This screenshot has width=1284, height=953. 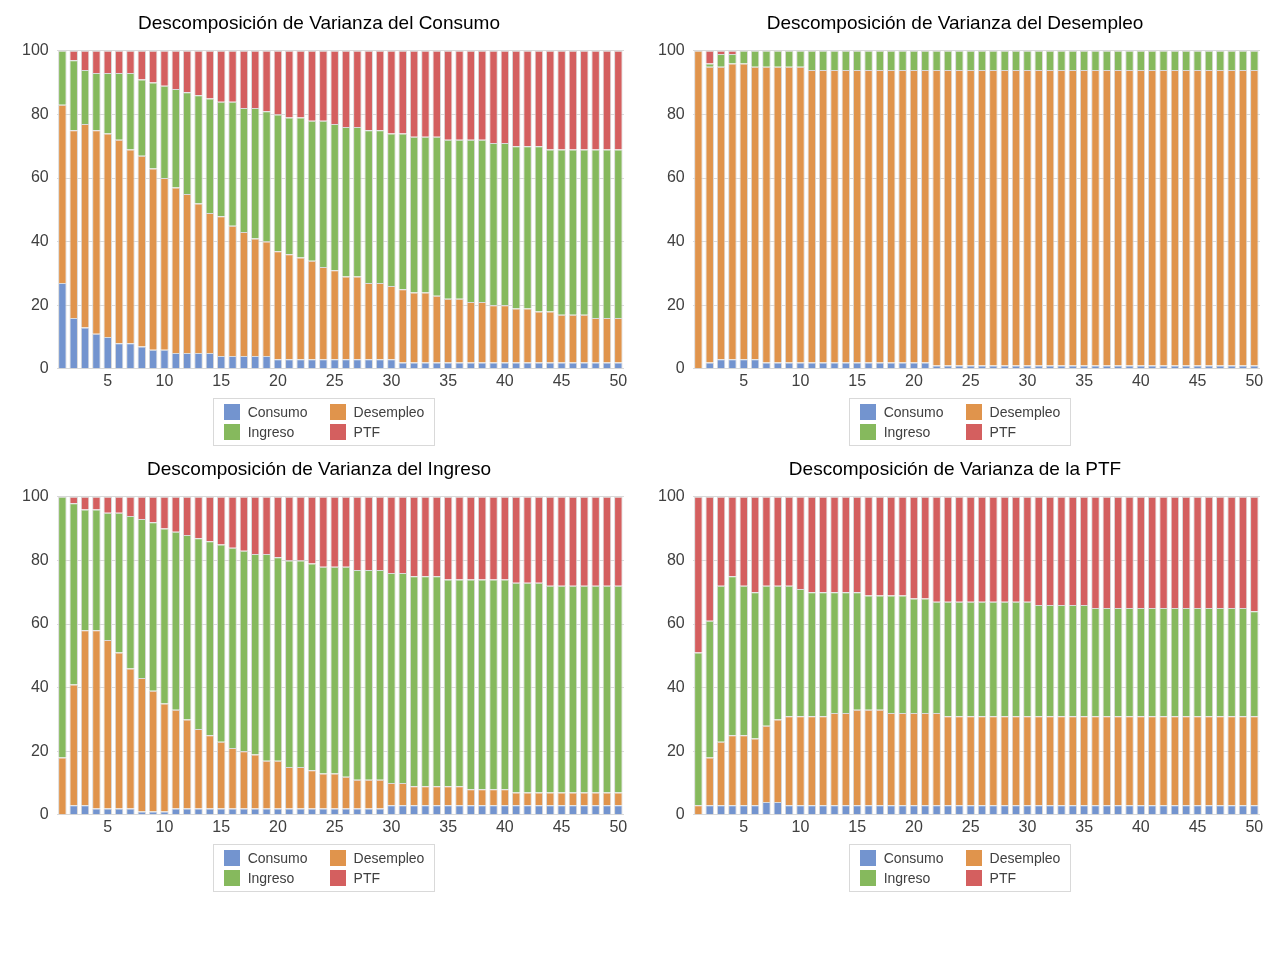 I want to click on chart-title: Descomposición de Varianza del Desempleo, so click(x=955, y=22).